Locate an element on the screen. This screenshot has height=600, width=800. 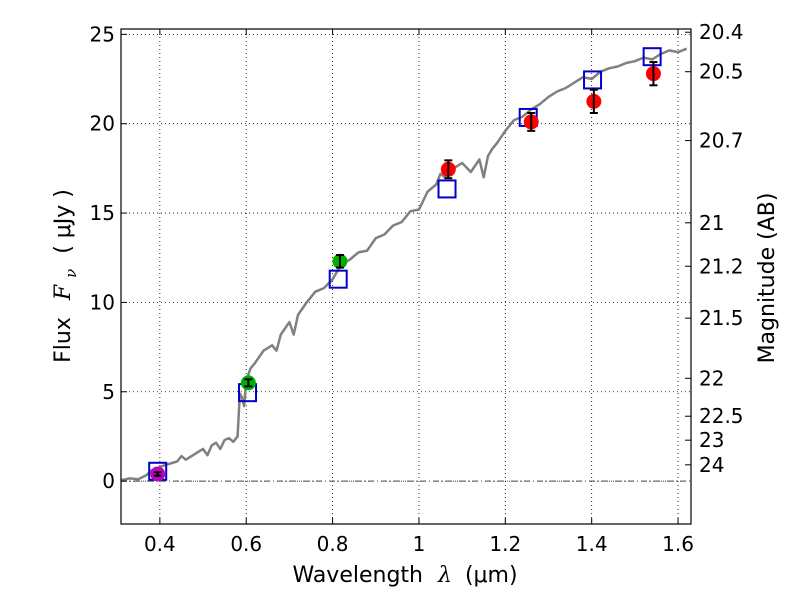
x-tick-label: 0.6 is located at coordinates (246, 544).